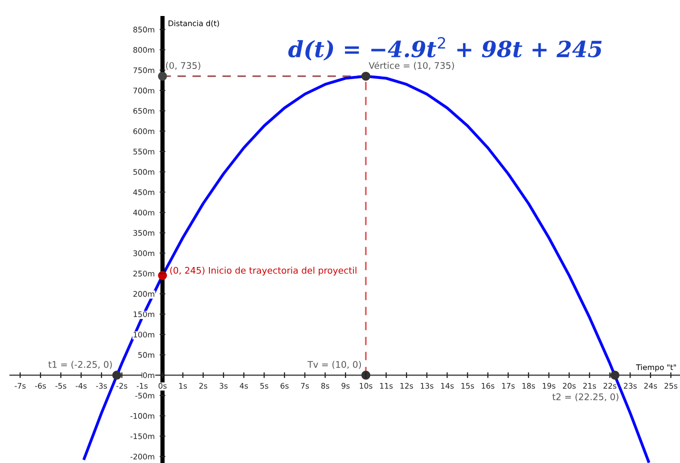 Image resolution: width=680 pixels, height=463 pixels. What do you see at coordinates (80, 364) in the screenshot?
I see `annotation: t1 = (-2.25, 0)` at bounding box center [80, 364].